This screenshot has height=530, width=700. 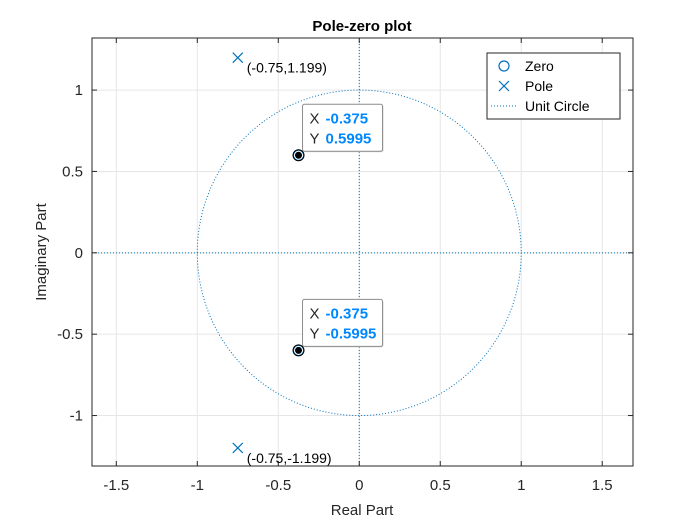 I want to click on y-tick-label: -1, so click(x=76, y=416).